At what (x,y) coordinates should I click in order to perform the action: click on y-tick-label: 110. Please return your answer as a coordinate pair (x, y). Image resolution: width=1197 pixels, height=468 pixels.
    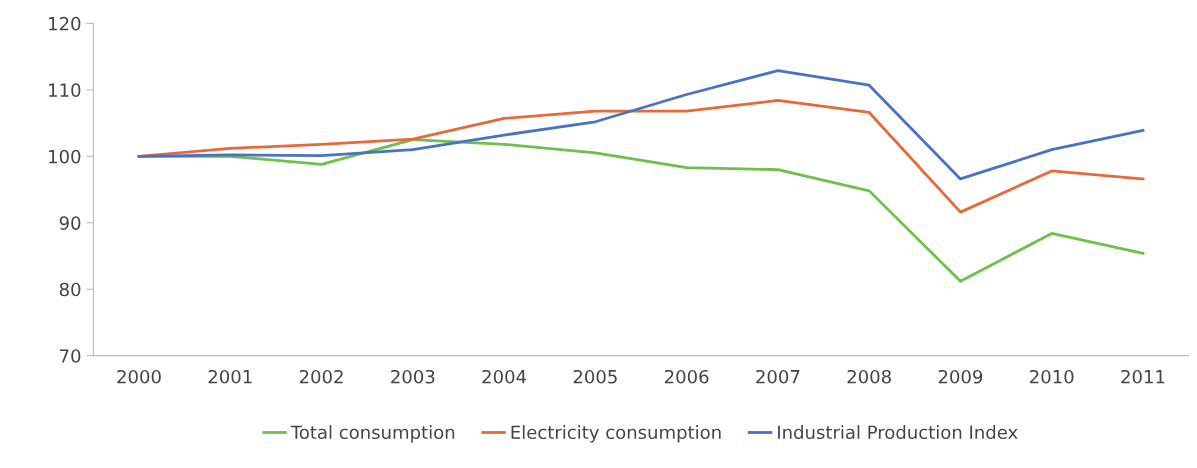
    Looking at the image, I should click on (65, 90).